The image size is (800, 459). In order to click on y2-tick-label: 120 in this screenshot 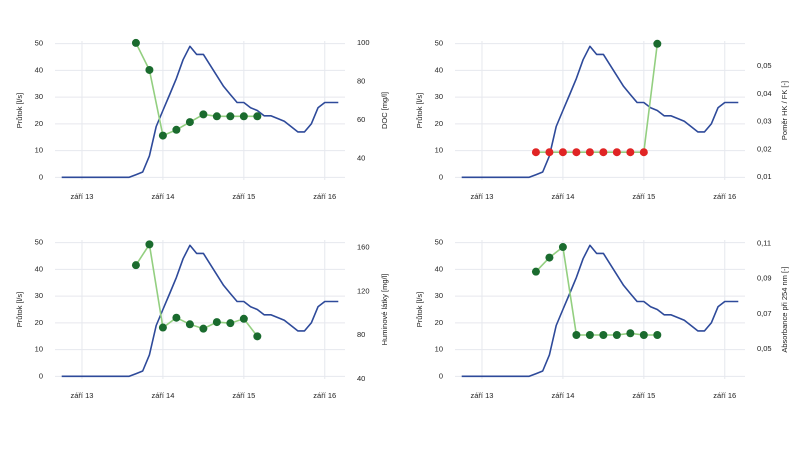, I will do `click(363, 290)`.